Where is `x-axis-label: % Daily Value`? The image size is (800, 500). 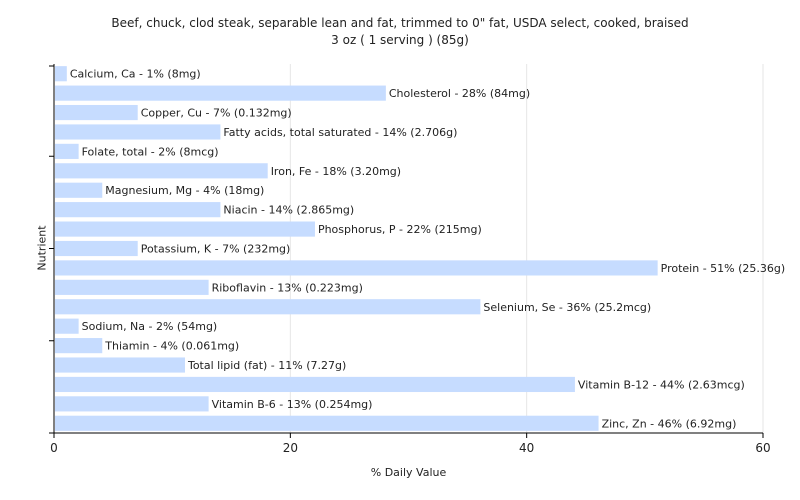 x-axis-label: % Daily Value is located at coordinates (408, 472).